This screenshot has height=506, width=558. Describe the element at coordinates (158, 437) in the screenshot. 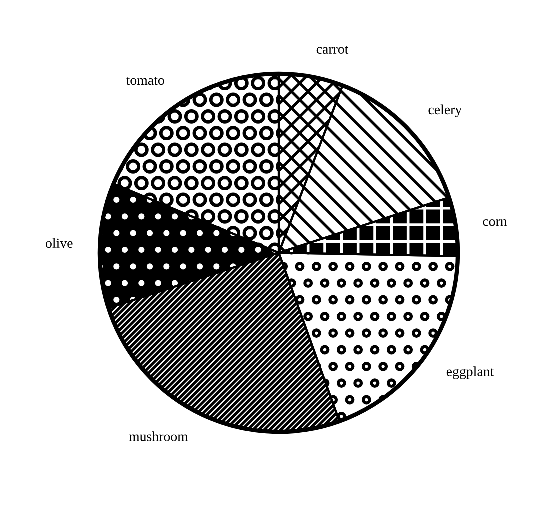

I see `slice-label: mushroom` at that location.